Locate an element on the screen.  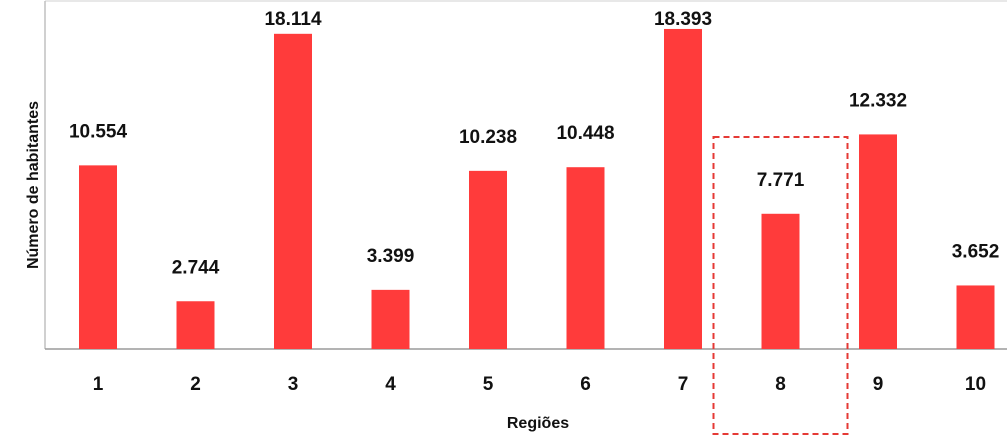
x-tick-label-7: 7 is located at coordinates (683, 384).